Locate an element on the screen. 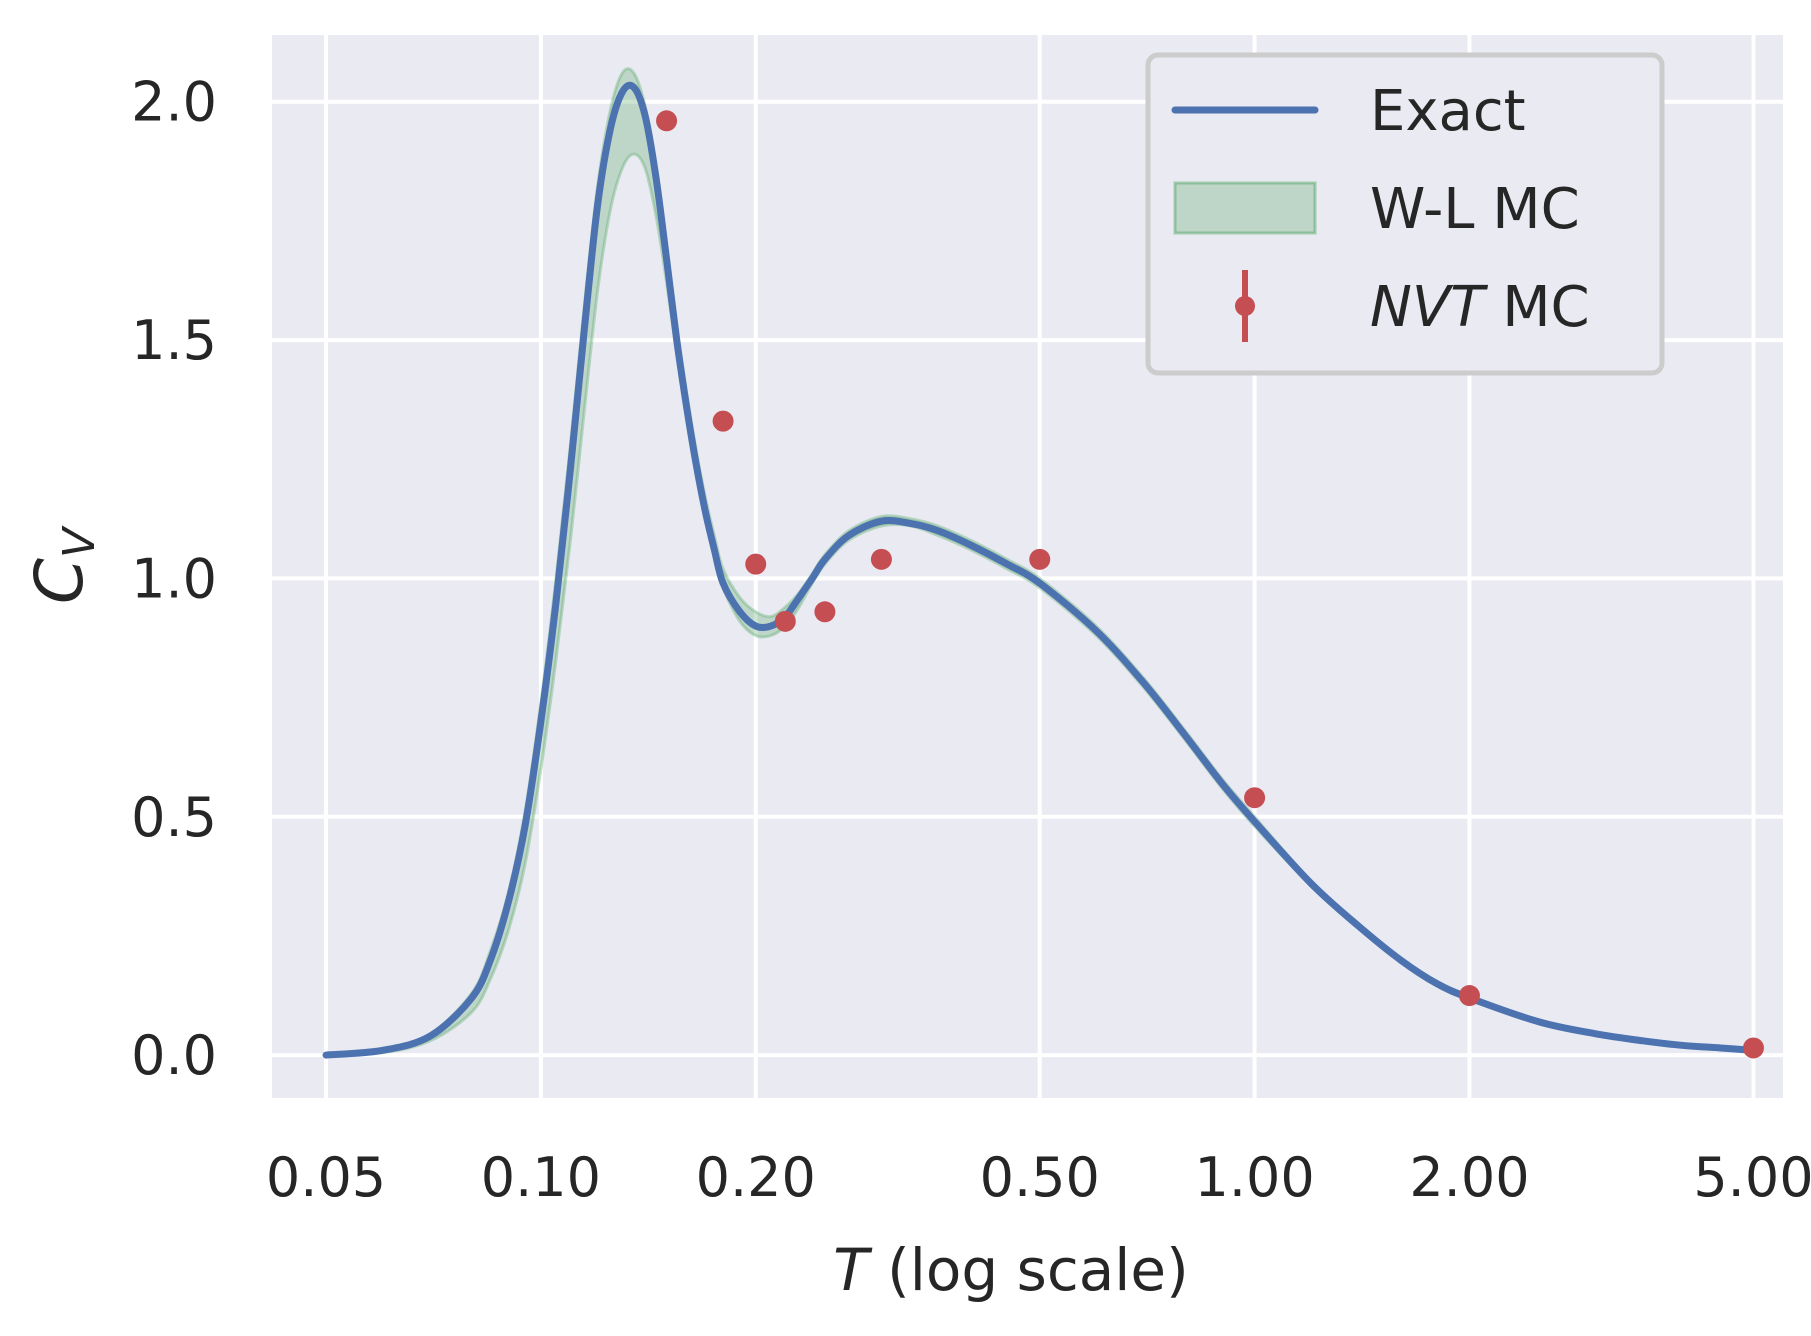 The image size is (1811, 1336). x-tick-label: 5.00 is located at coordinates (1752, 1177).